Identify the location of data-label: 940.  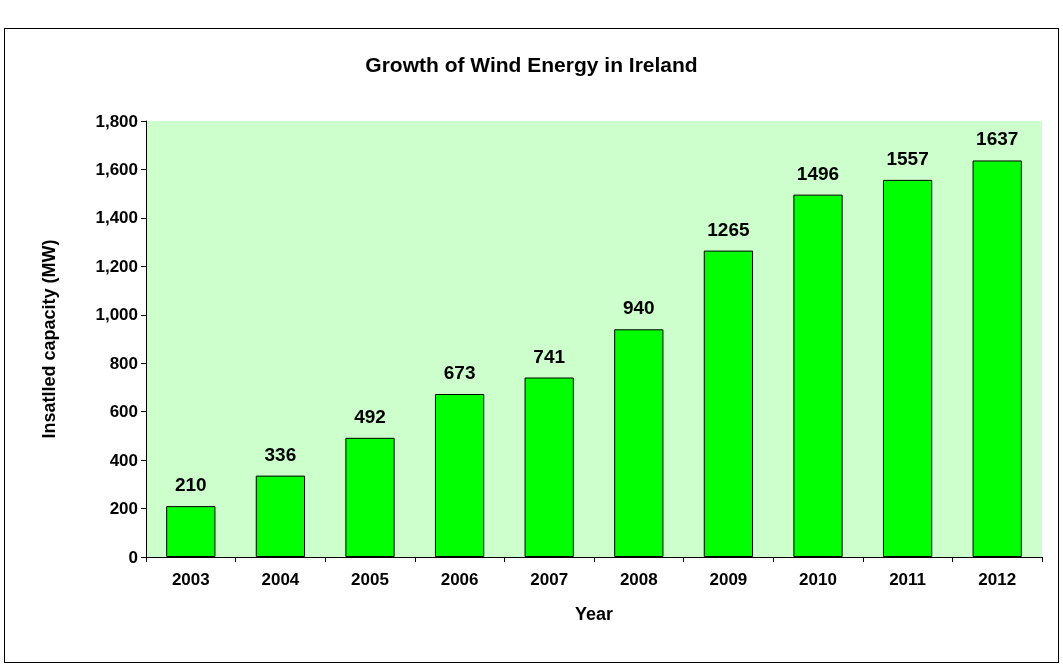
(638, 308).